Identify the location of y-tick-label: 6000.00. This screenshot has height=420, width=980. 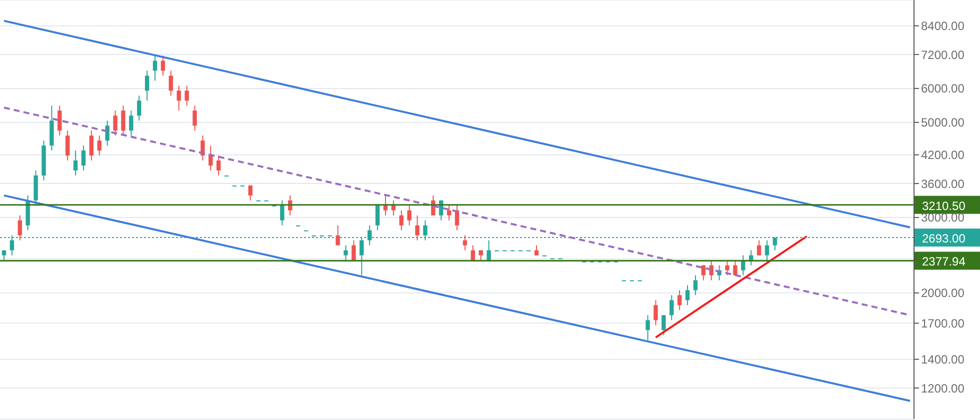
(943, 89).